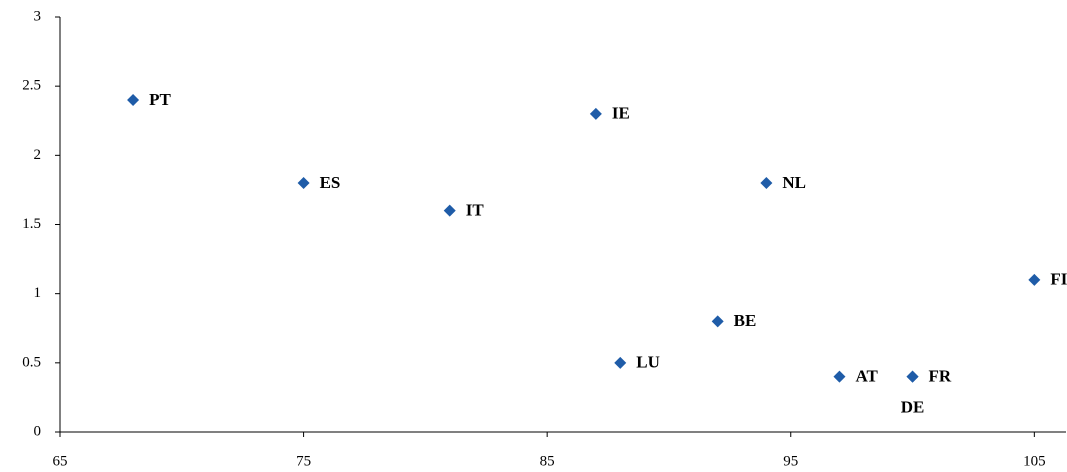 This screenshot has width=1067, height=472. Describe the element at coordinates (794, 182) in the screenshot. I see `point-label: NL` at that location.